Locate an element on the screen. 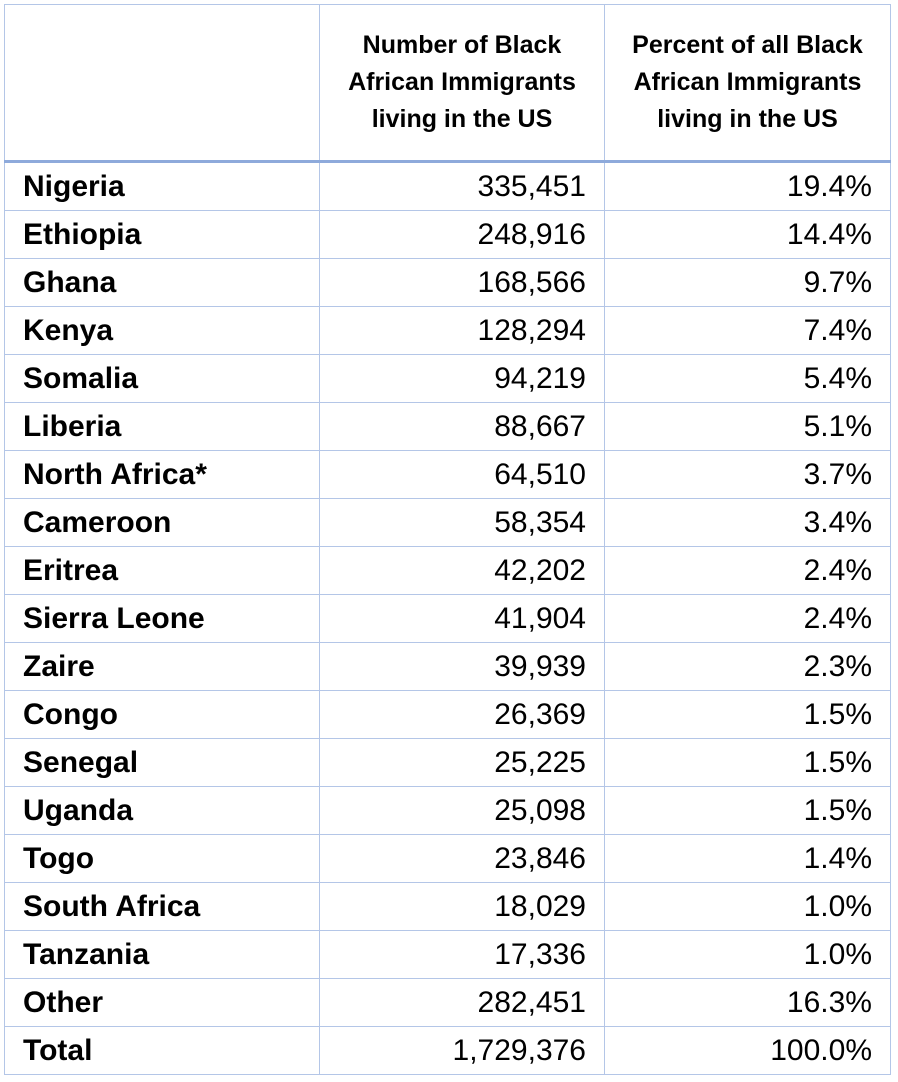 The width and height of the screenshot is (898, 1082). percent-cell: 5.1% is located at coordinates (747, 426).